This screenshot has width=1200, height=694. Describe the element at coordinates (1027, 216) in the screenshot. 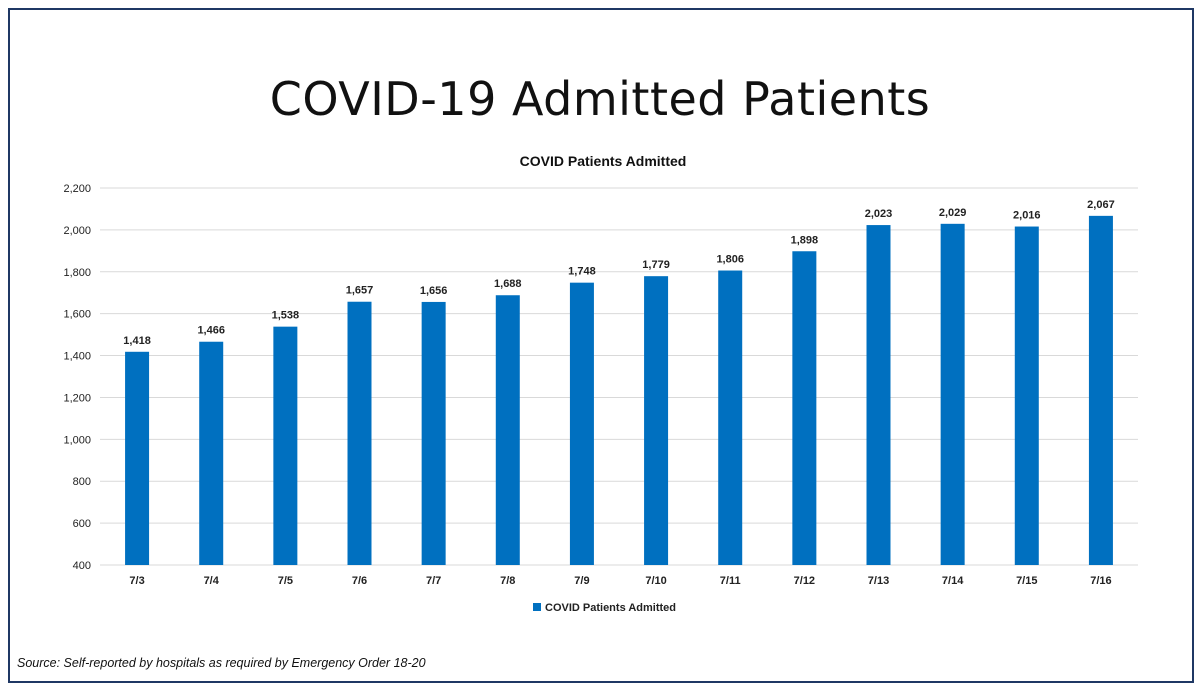

I see `data-label: 2,016` at that location.